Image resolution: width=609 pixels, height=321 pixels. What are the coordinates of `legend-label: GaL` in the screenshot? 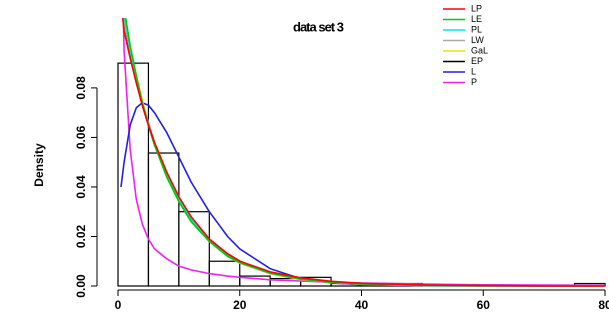 It's located at (479, 50).